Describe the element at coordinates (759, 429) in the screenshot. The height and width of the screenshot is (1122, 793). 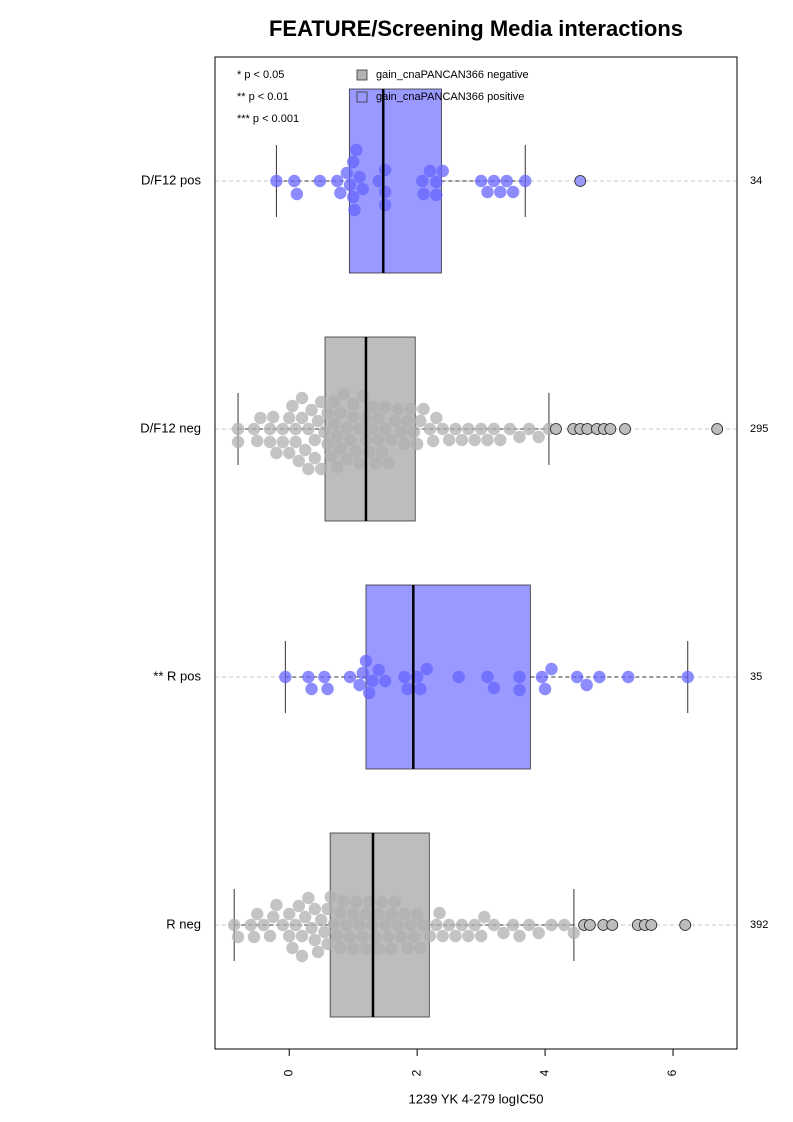
I see `group-count: 295` at that location.